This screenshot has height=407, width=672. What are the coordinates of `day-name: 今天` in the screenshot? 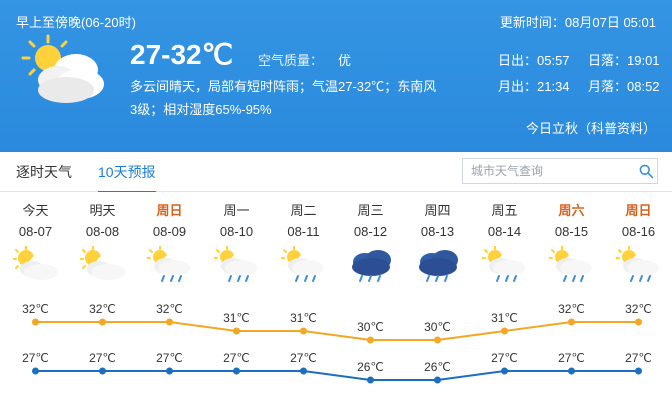 It's located at (35, 210).